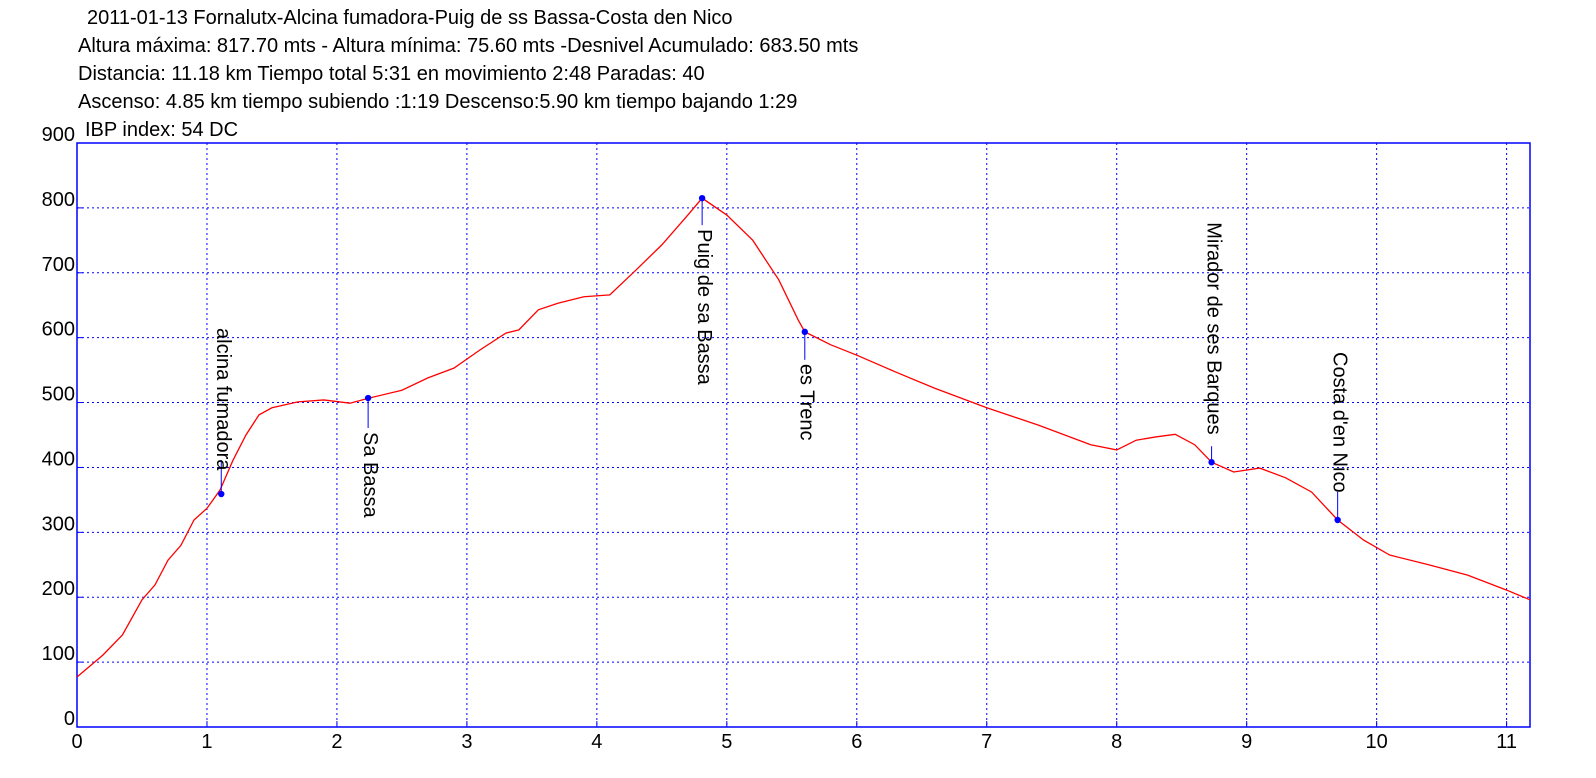 This screenshot has height=778, width=1596. Describe the element at coordinates (58, 524) in the screenshot. I see `y-tick-label: 300` at that location.